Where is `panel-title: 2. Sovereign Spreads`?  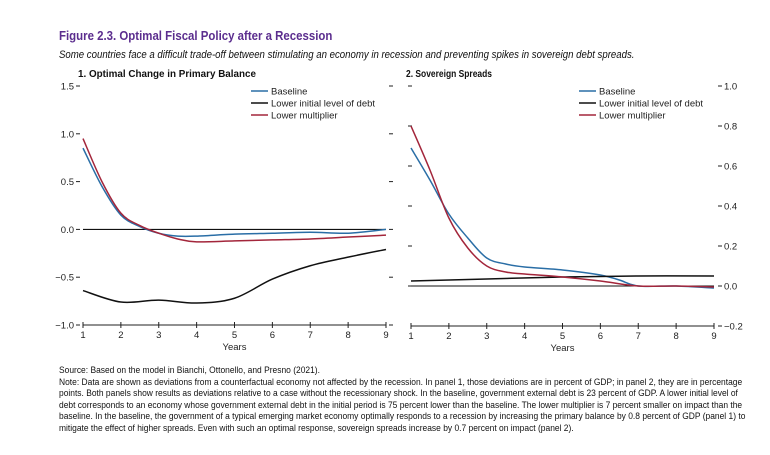
panel-title: 2. Sovereign Spreads is located at coordinates (449, 74).